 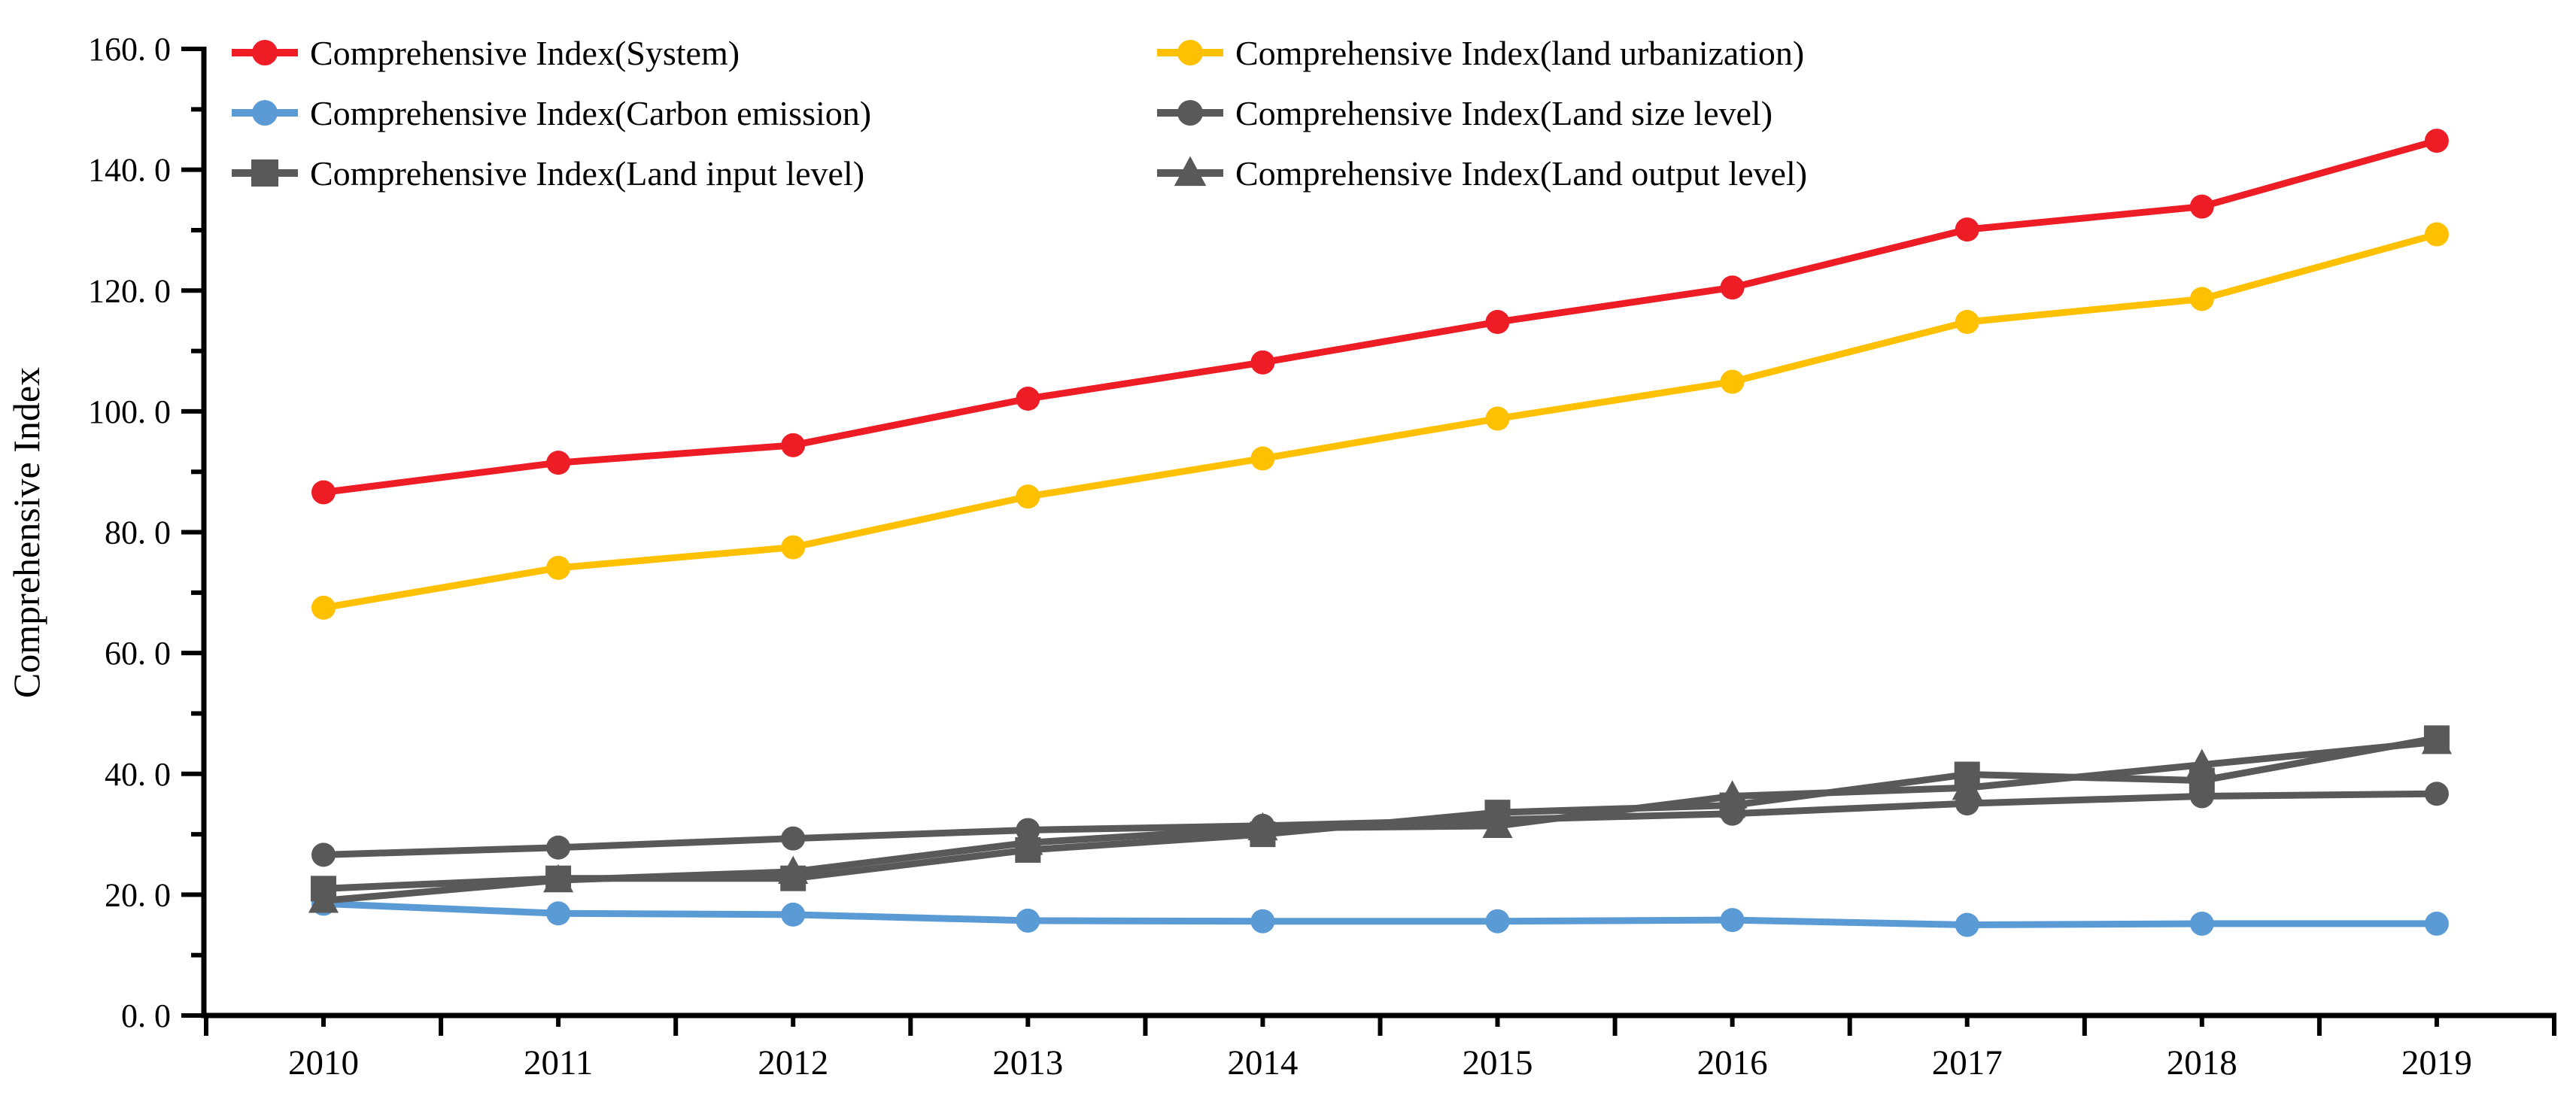 What do you see at coordinates (1968, 1062) in the screenshot?
I see `x-axis-tick-label: 2017` at bounding box center [1968, 1062].